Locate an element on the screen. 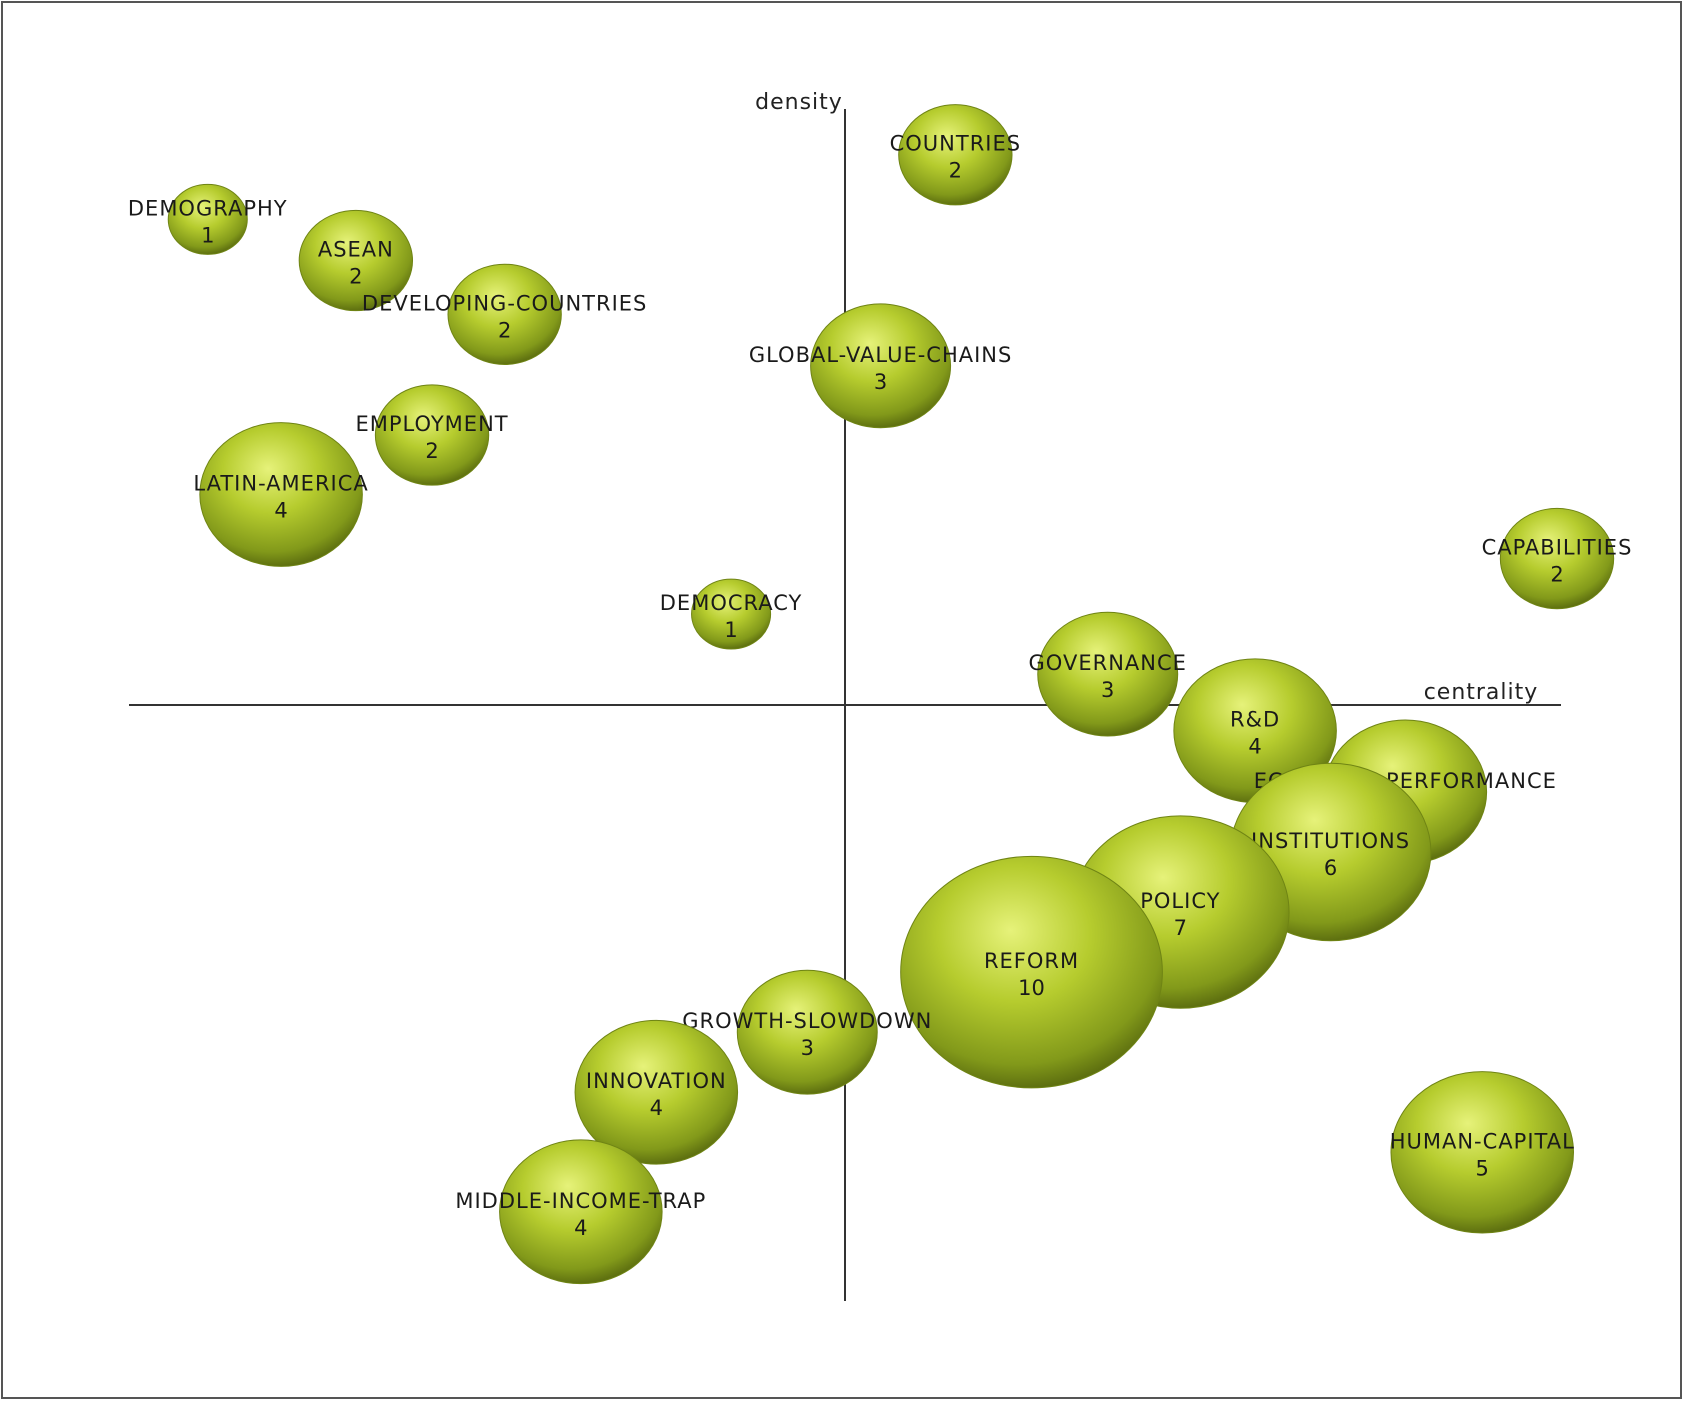 This screenshot has height=1402, width=1685. bubble-label: DEVELOPING-COUNTRIES is located at coordinates (504, 303).